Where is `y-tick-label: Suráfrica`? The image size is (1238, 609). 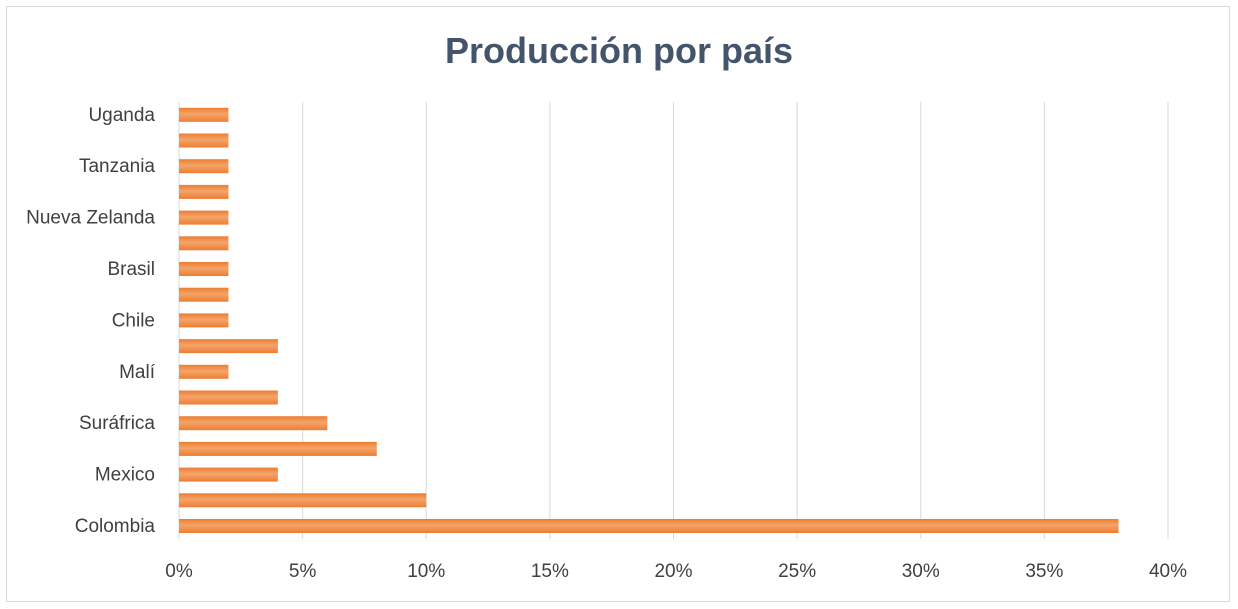 y-tick-label: Suráfrica is located at coordinates (117, 423).